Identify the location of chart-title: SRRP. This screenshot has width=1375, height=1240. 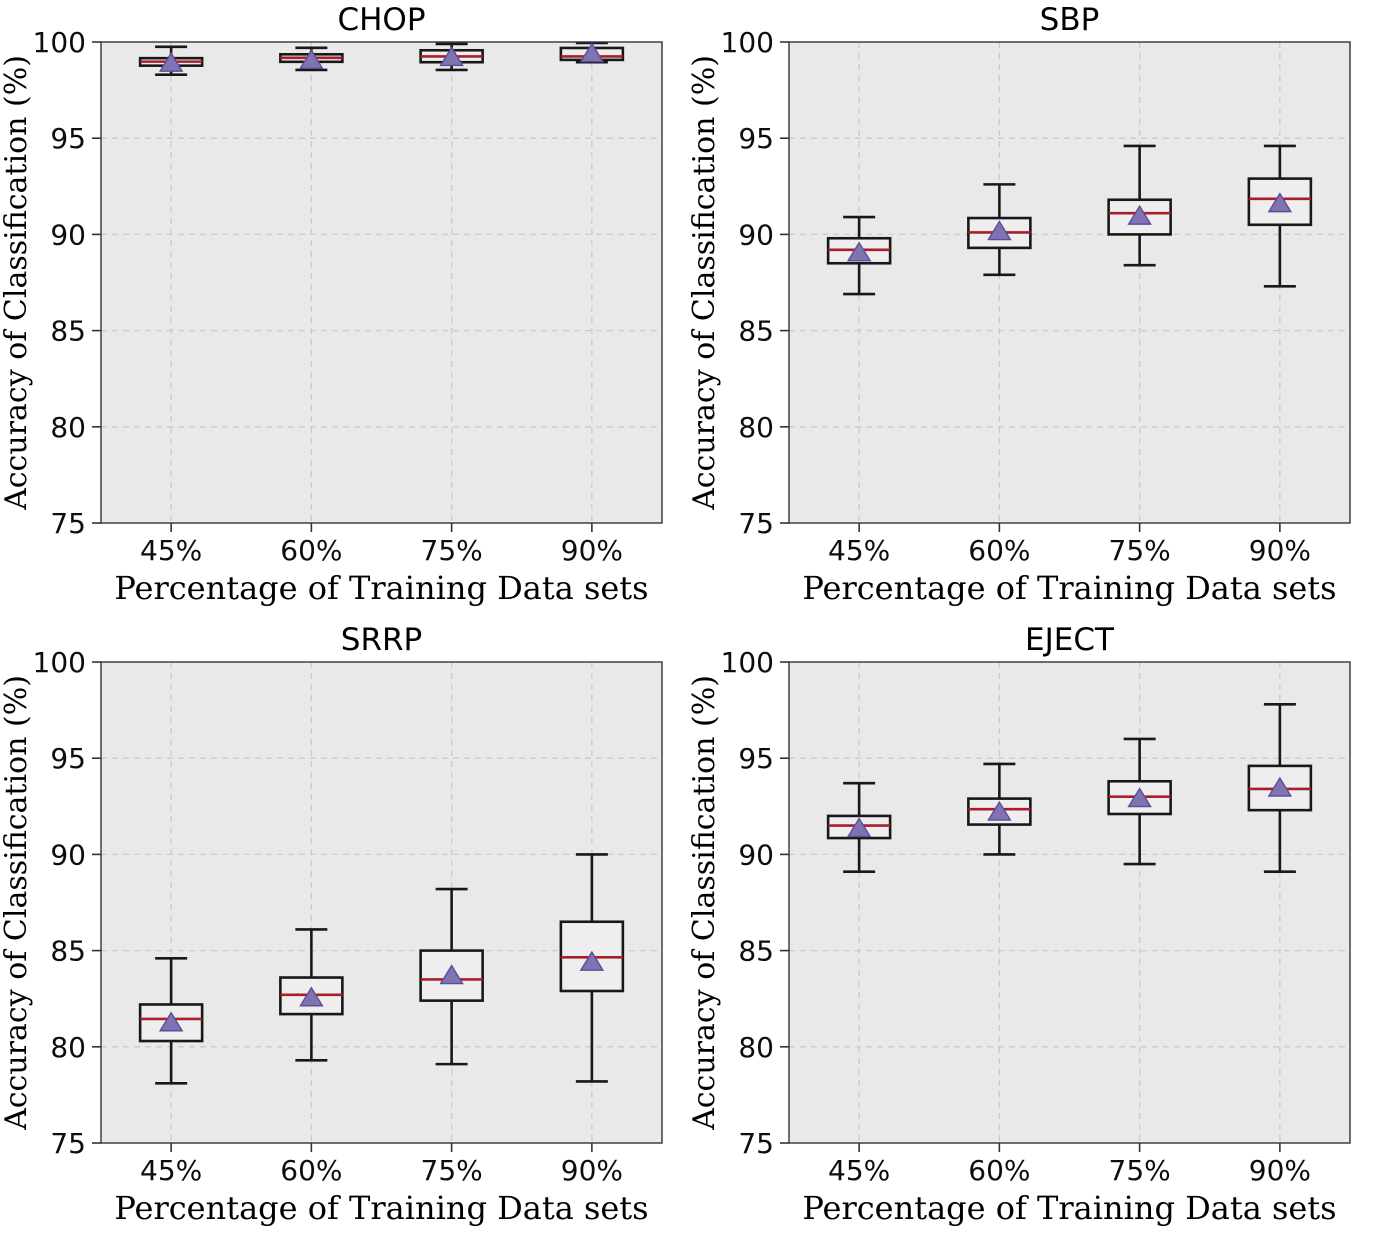
(381, 640).